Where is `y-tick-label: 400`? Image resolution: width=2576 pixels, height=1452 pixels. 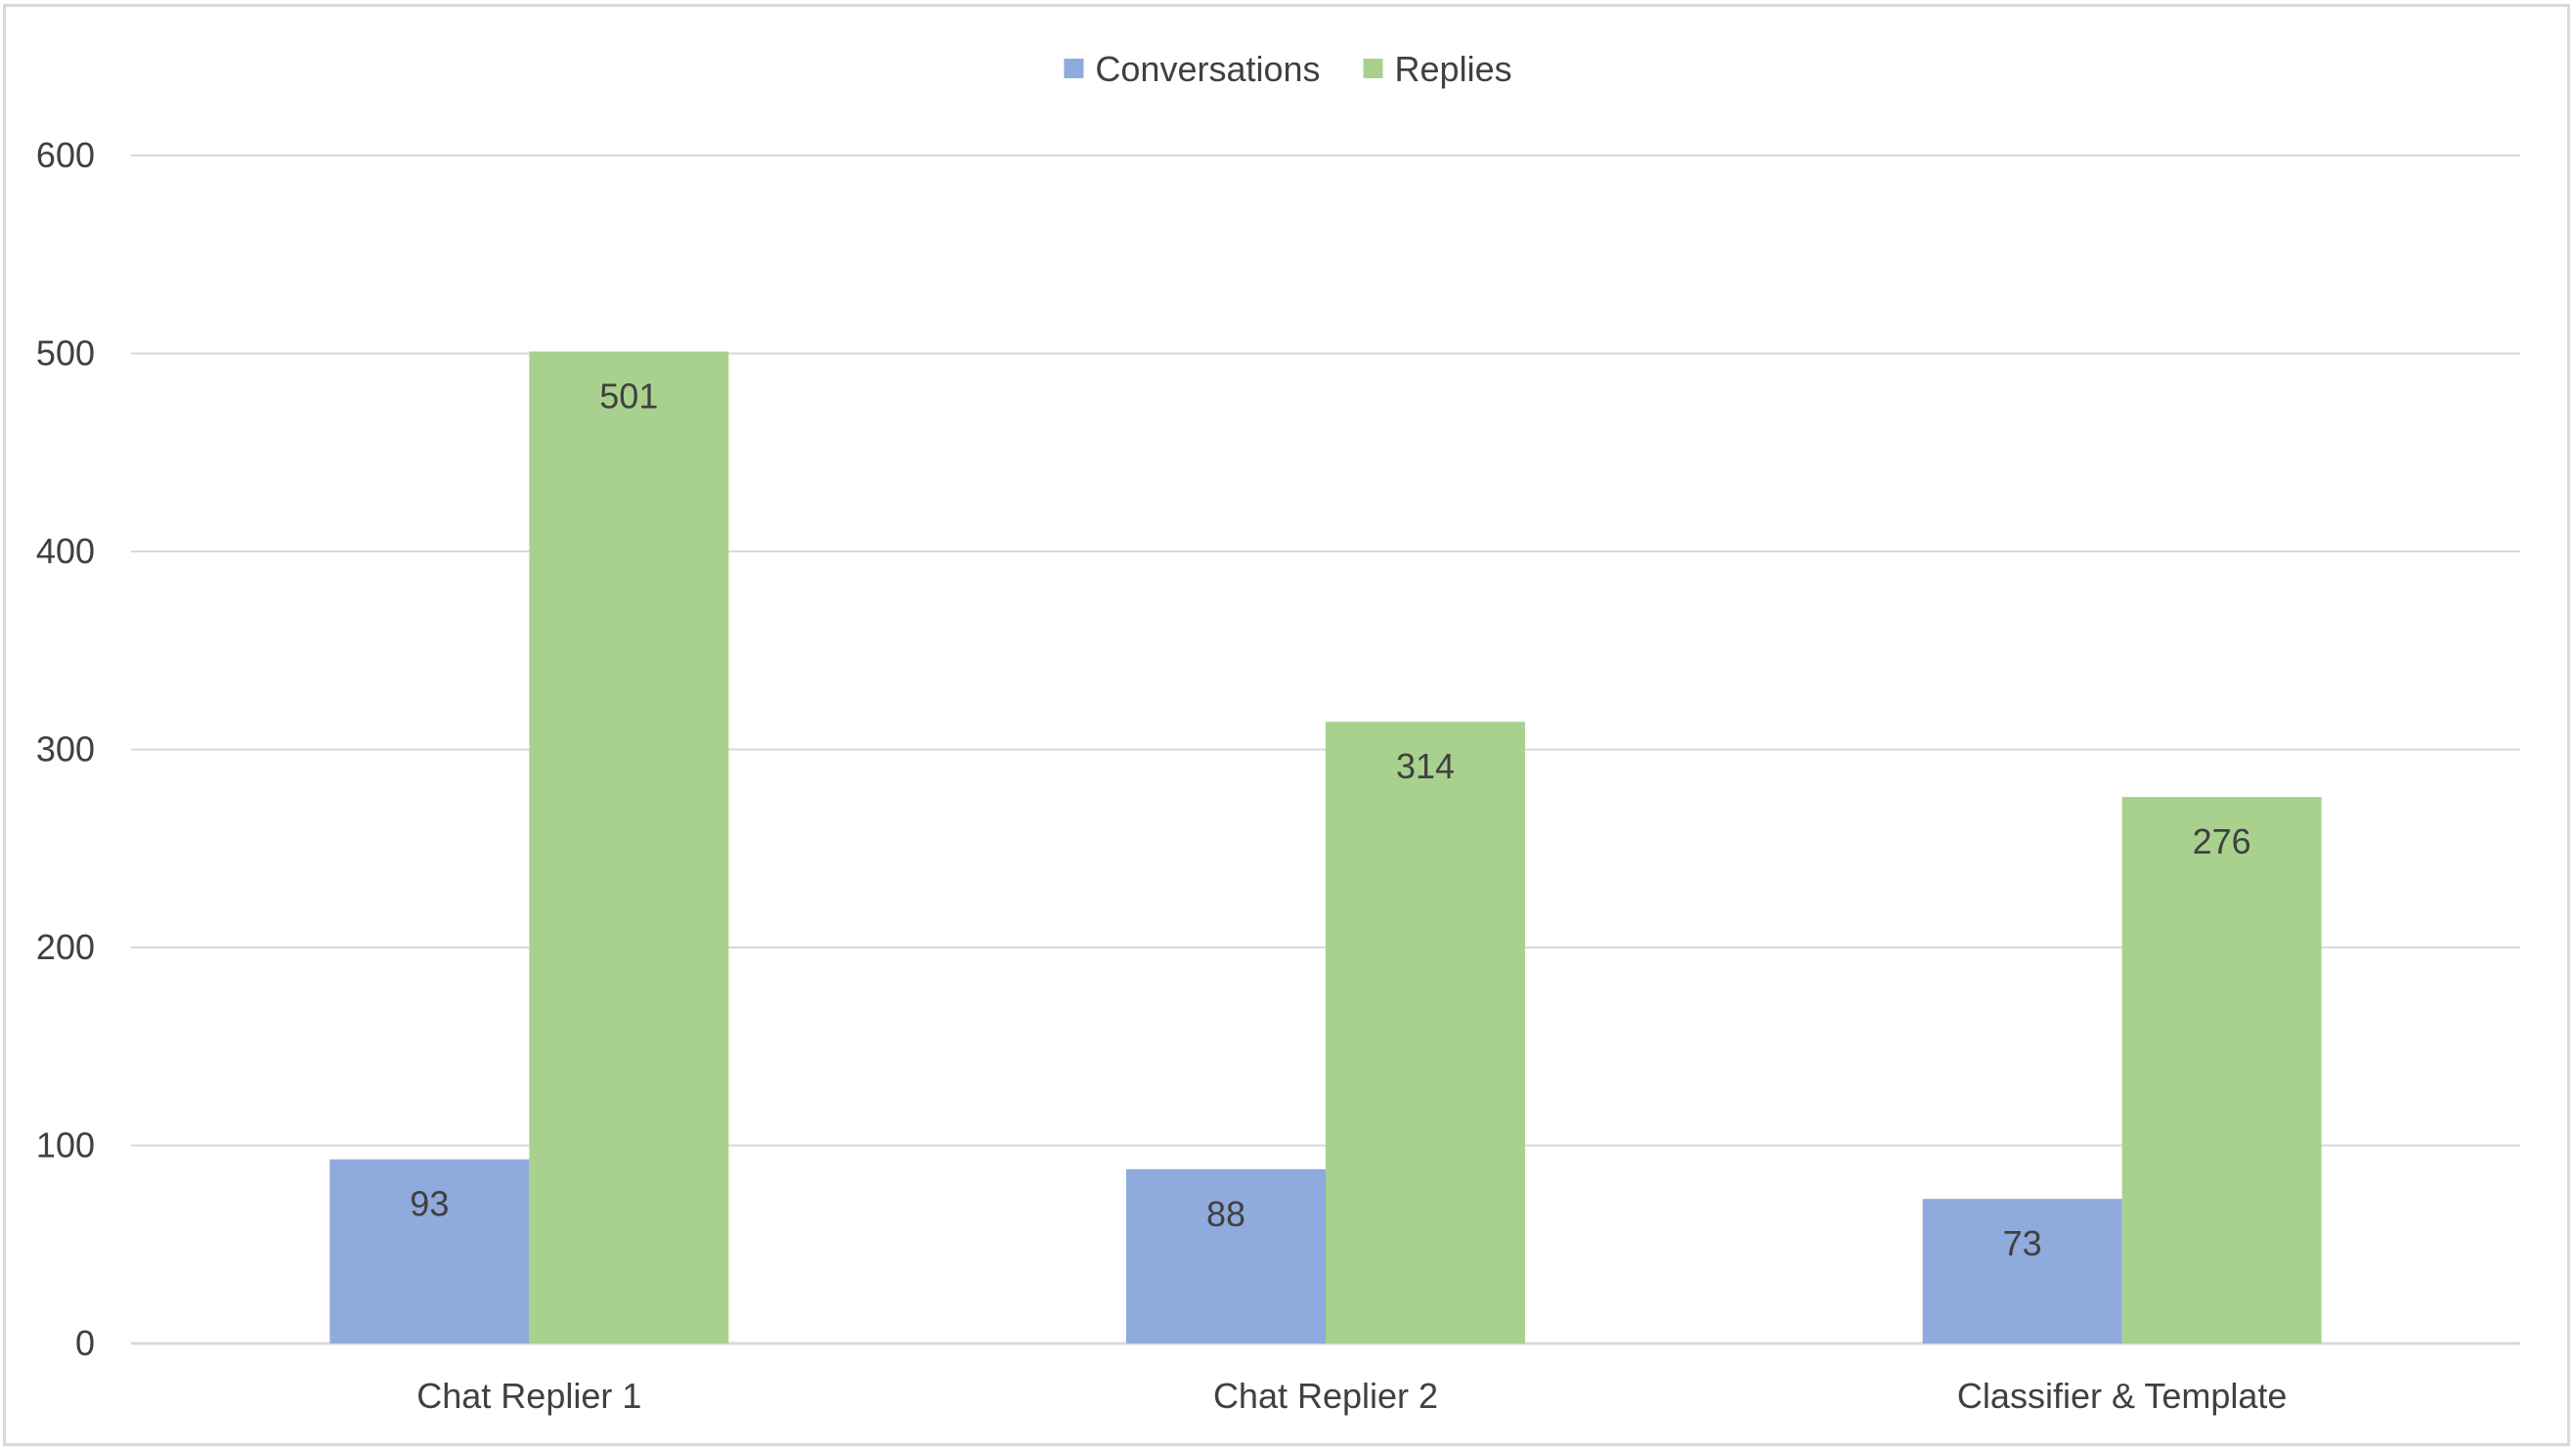 y-tick-label: 400 is located at coordinates (65, 551).